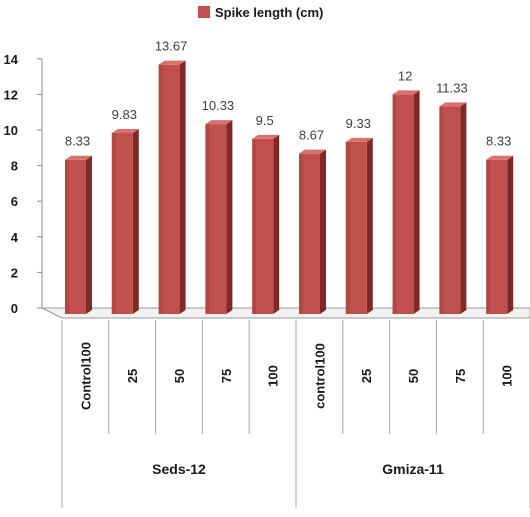  What do you see at coordinates (269, 12) in the screenshot?
I see `legend-label: Spike length (cm)` at bounding box center [269, 12].